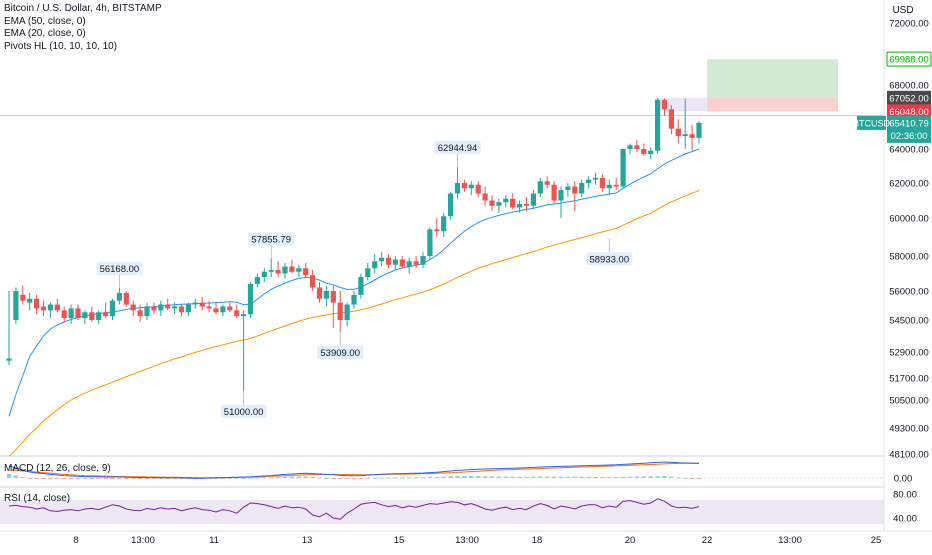  What do you see at coordinates (909, 129) in the screenshot?
I see `last-price-box` at bounding box center [909, 129].